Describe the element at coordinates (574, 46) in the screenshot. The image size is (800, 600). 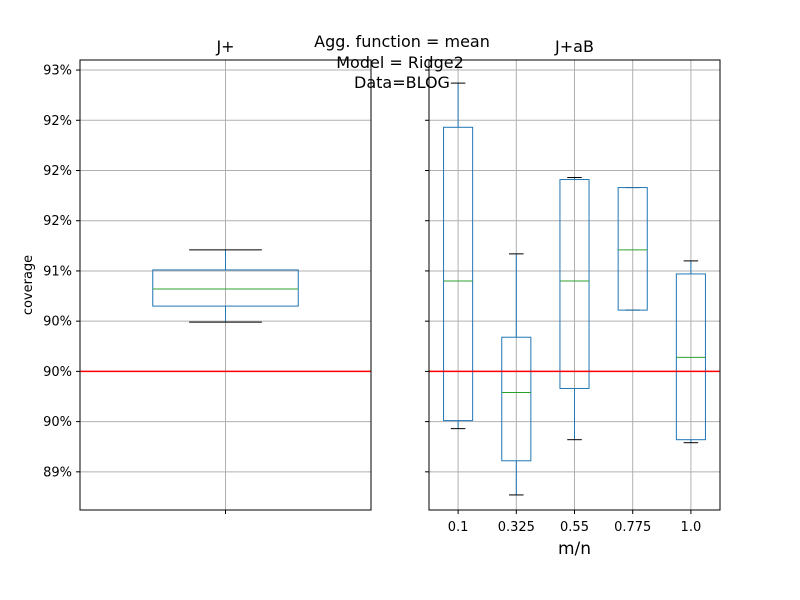
I see `subplot-title: J+aB` at that location.